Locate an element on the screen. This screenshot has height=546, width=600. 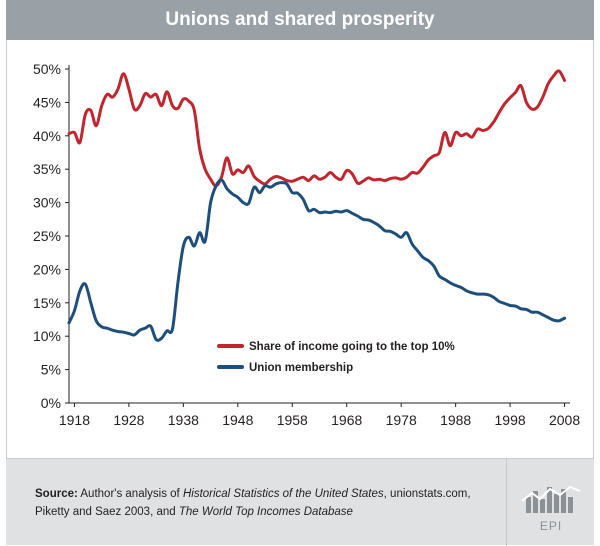
legend-label: Share of income going to the top 10% is located at coordinates (352, 347).